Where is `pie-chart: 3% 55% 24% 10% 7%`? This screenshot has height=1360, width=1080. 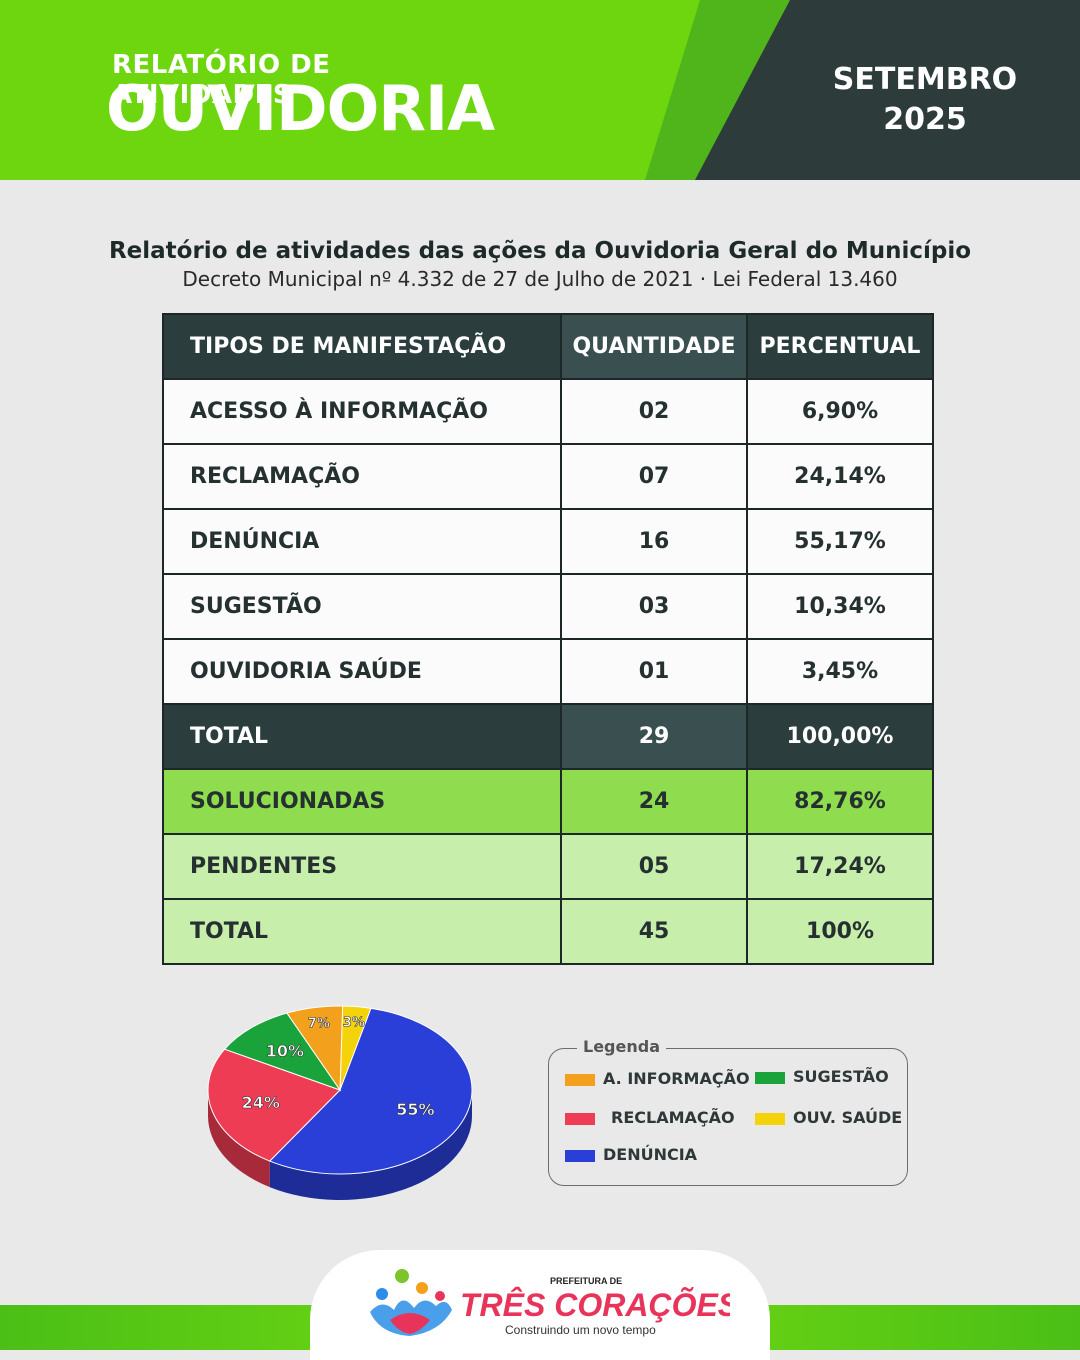
pie-chart: 3% 55% 24% 10% 7% is located at coordinates (340, 1102).